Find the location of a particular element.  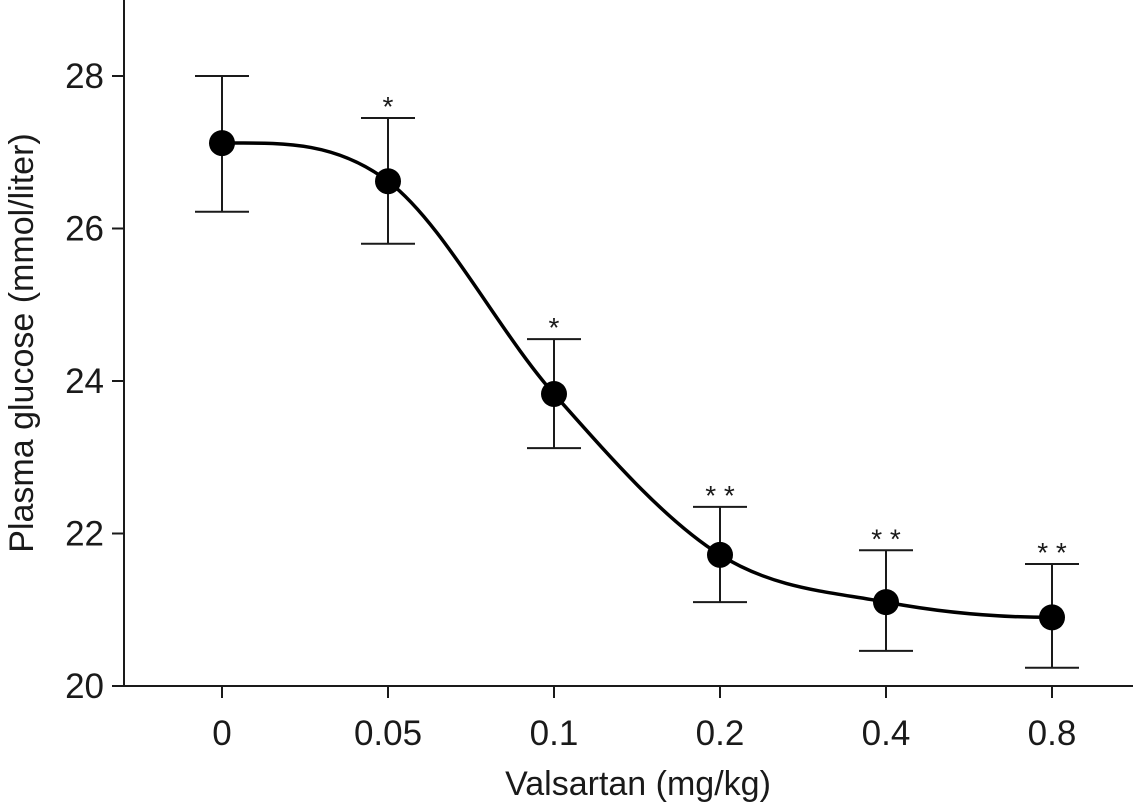

x-tick-label-0.4: 0.4 is located at coordinates (886, 733).